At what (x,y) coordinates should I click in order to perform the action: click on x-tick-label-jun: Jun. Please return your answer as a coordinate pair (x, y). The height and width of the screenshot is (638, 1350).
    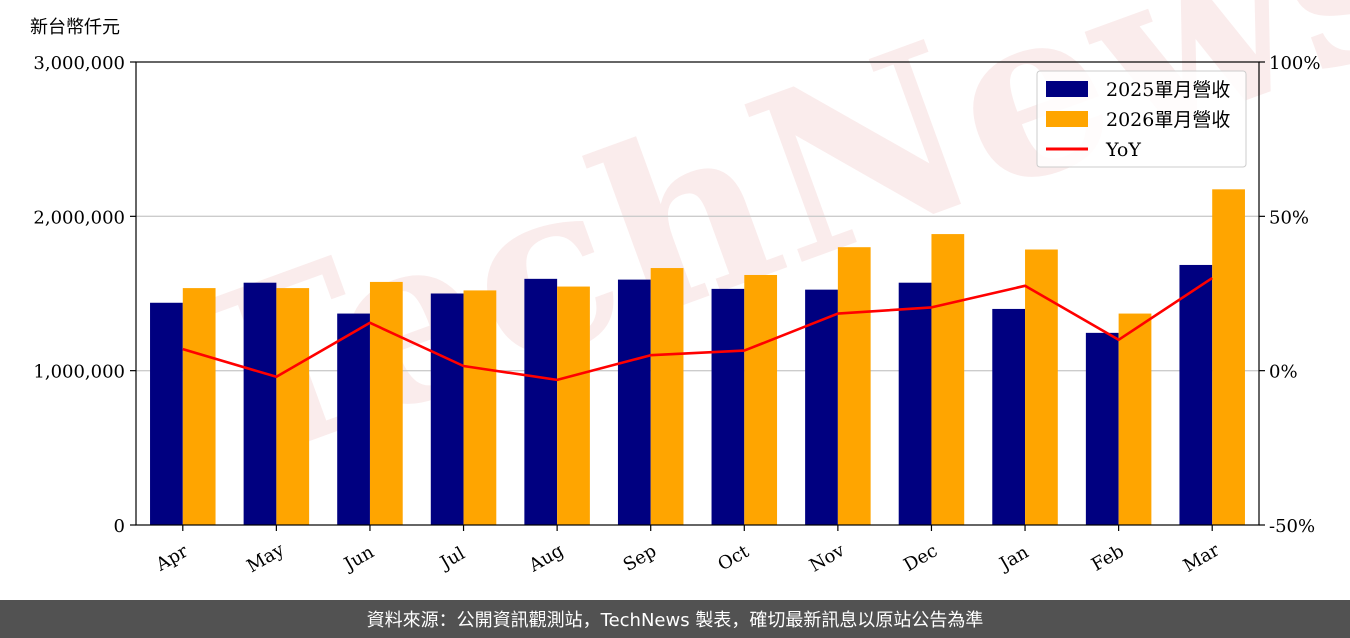
    Looking at the image, I should click on (358, 558).